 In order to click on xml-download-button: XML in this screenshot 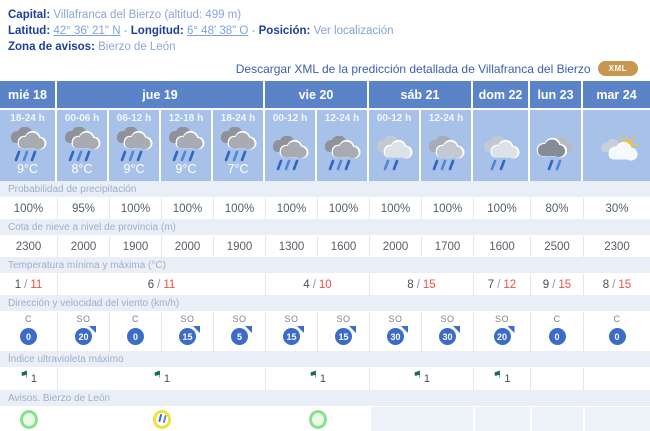, I will do `click(617, 68)`.